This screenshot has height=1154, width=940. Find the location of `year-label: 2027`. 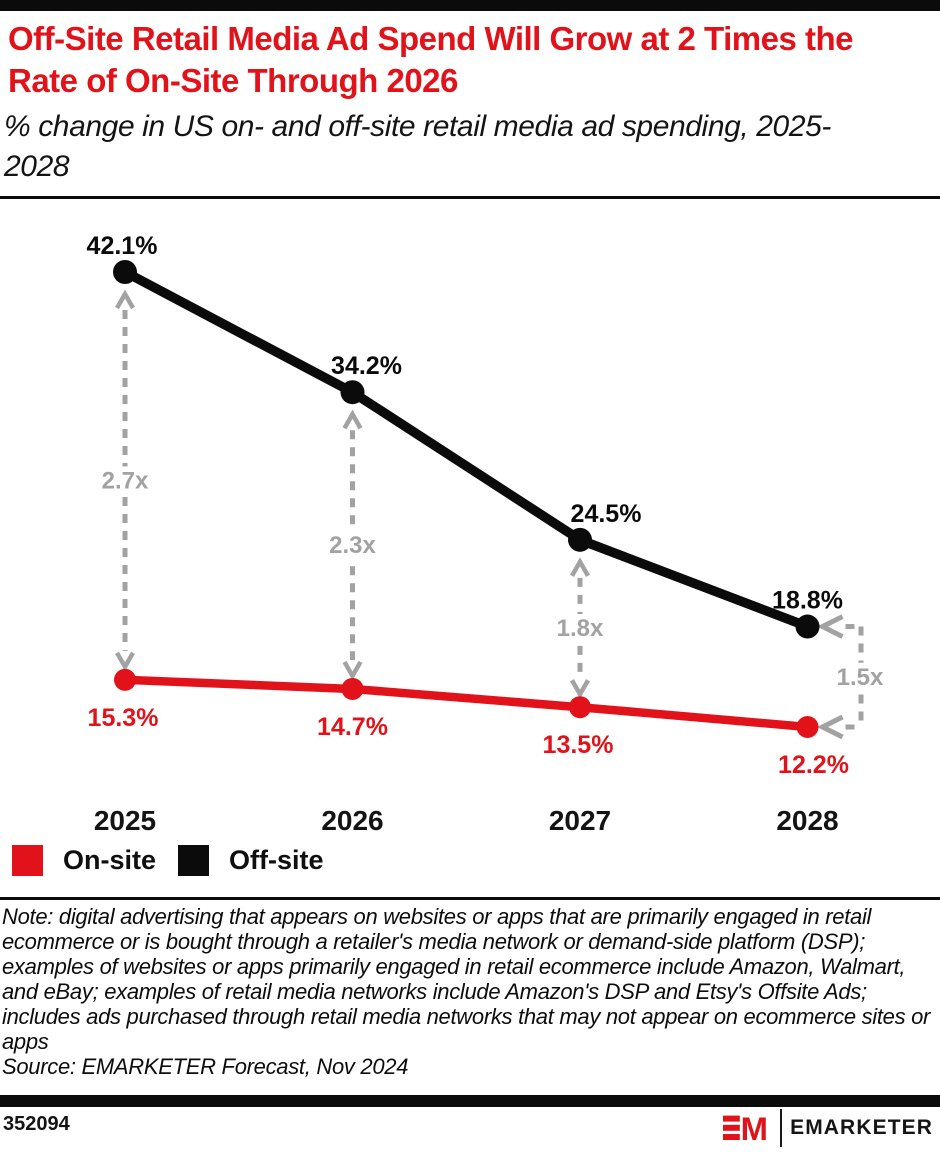

year-label: 2027 is located at coordinates (580, 820).